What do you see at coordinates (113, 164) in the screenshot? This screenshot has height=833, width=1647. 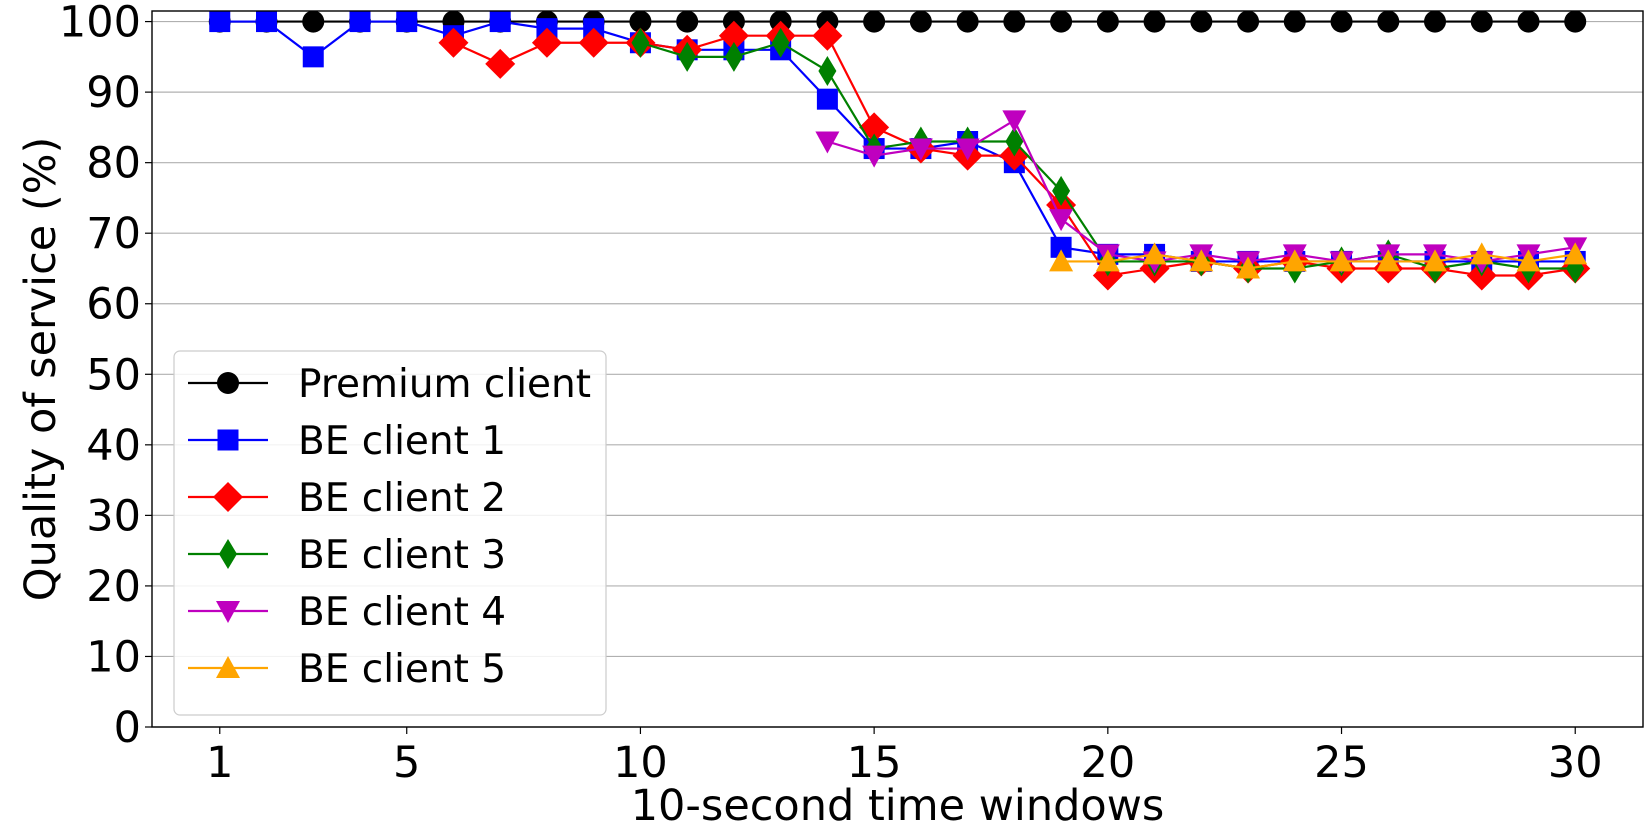 I see `y-tick-label-80: 80` at bounding box center [113, 164].